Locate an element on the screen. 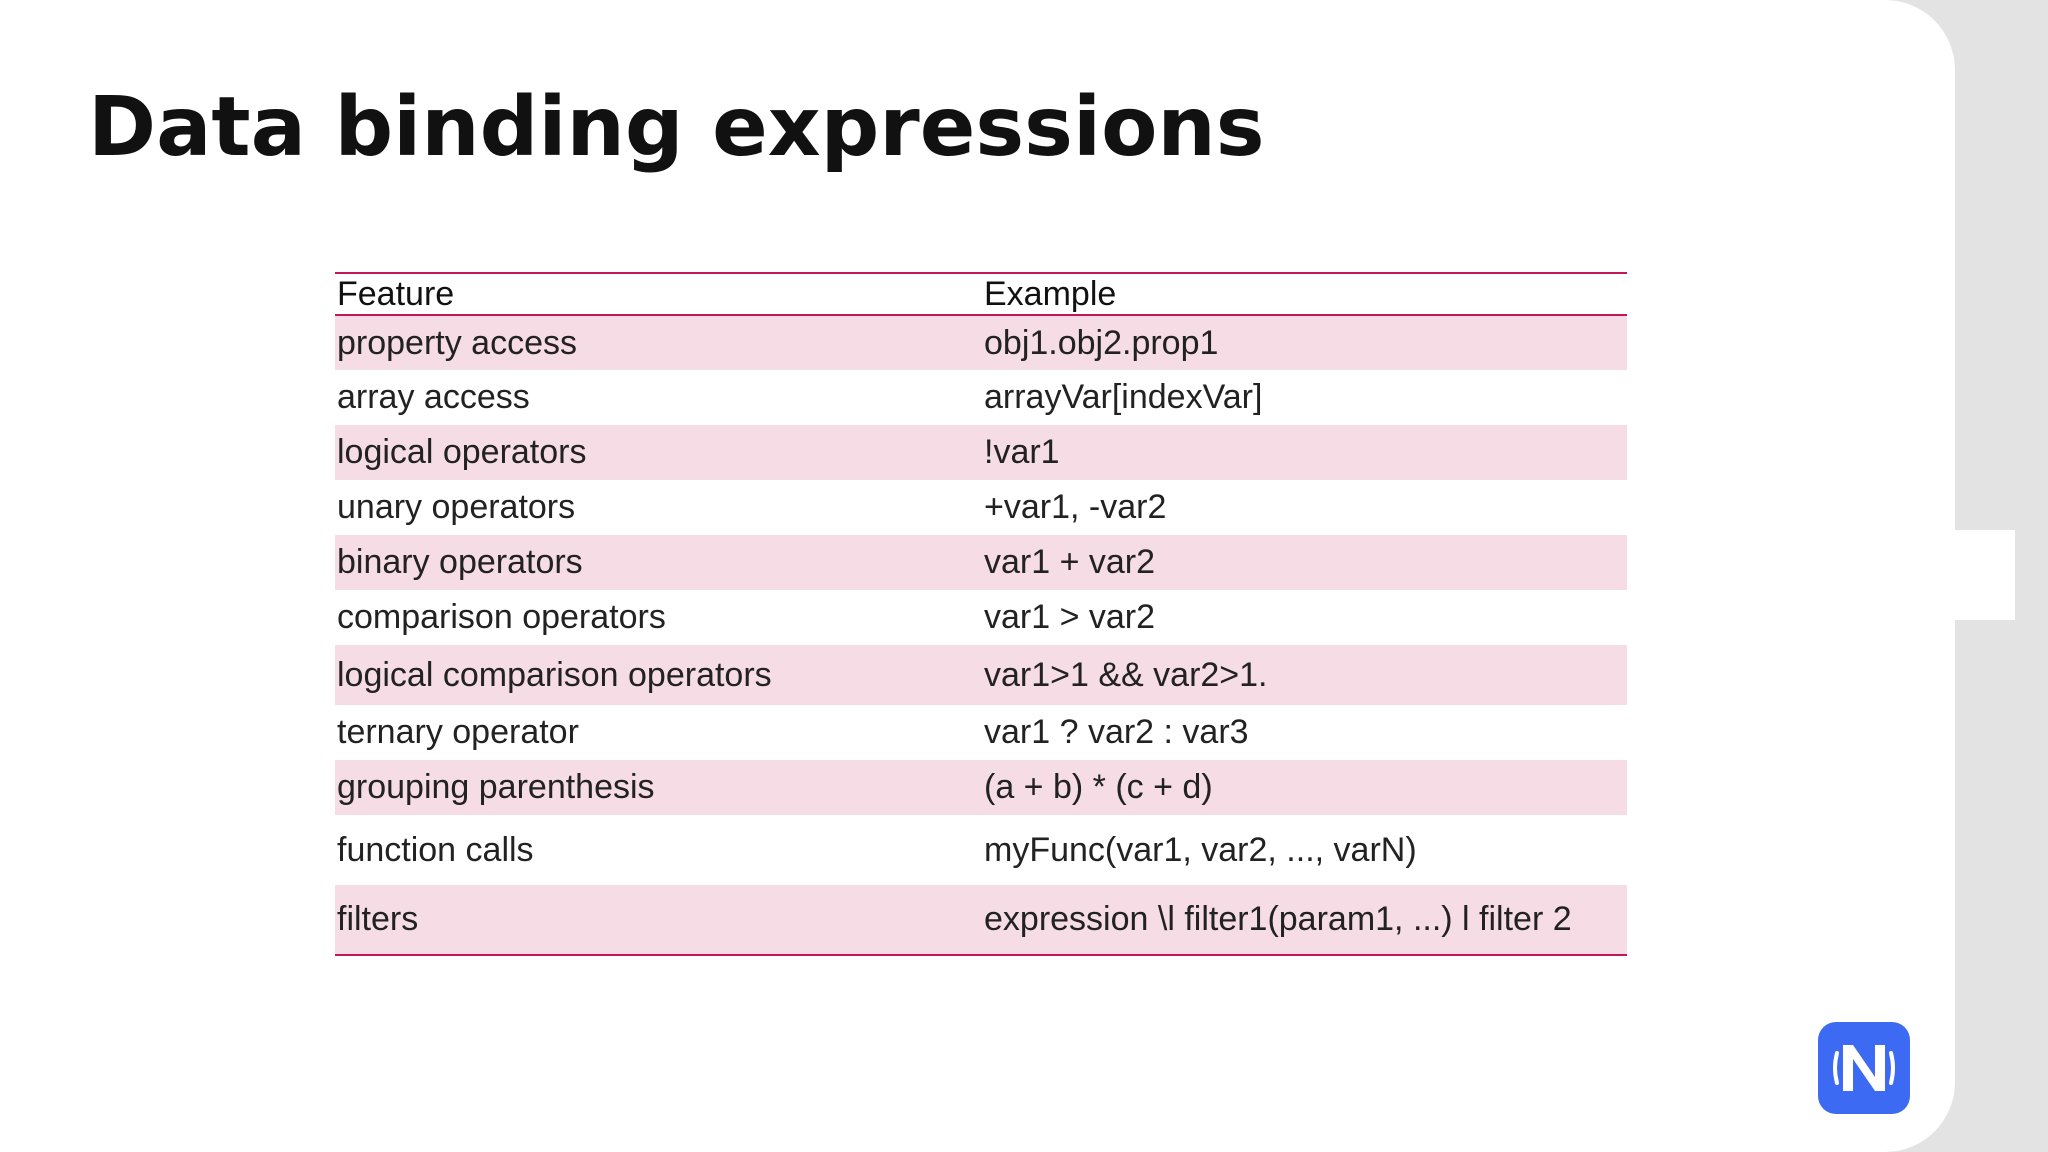 The height and width of the screenshot is (1152, 2048). table-row: ternary operator var1 ? var2 : var3 is located at coordinates (981, 732).